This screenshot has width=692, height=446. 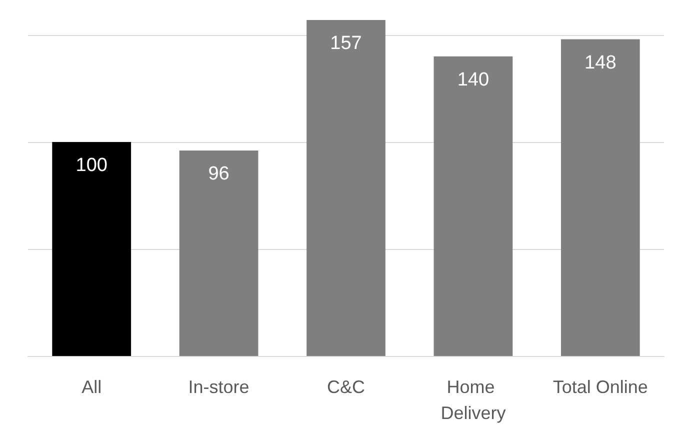 I want to click on data-label: 96, so click(x=219, y=174).